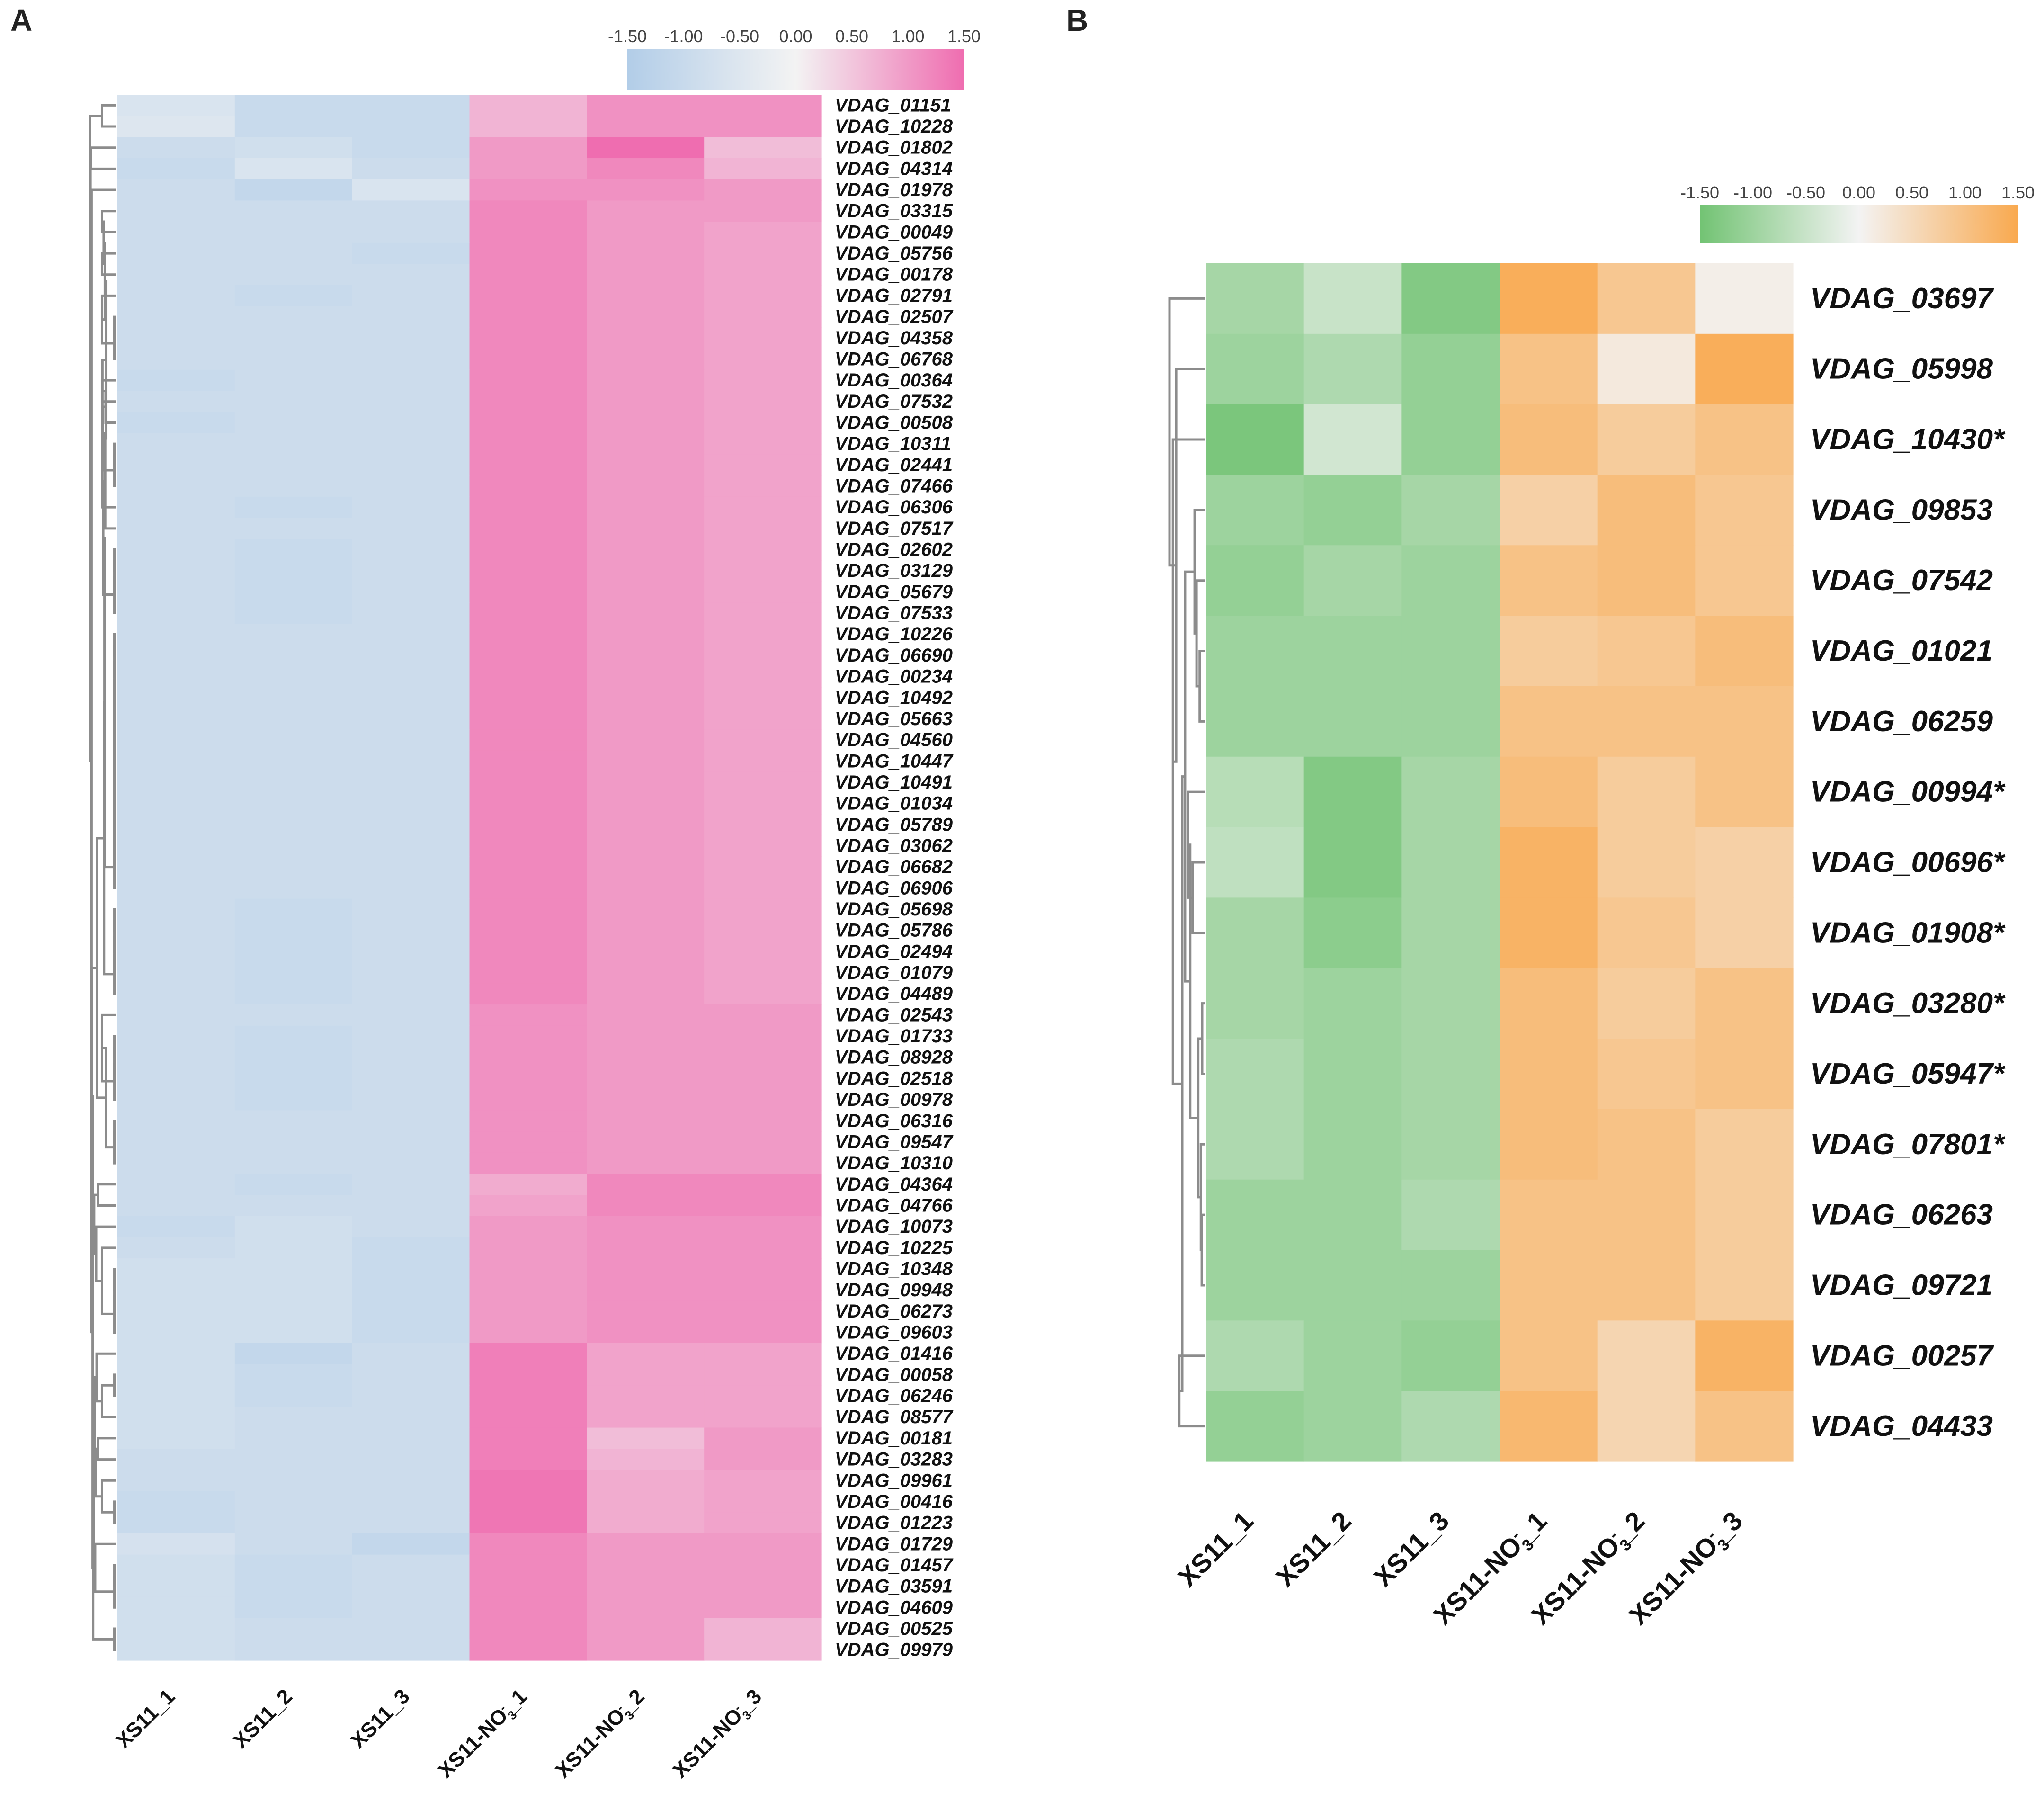 Image resolution: width=2044 pixels, height=1811 pixels. What do you see at coordinates (1901, 1285) in the screenshot?
I see `row-label: VDAG_09721` at bounding box center [1901, 1285].